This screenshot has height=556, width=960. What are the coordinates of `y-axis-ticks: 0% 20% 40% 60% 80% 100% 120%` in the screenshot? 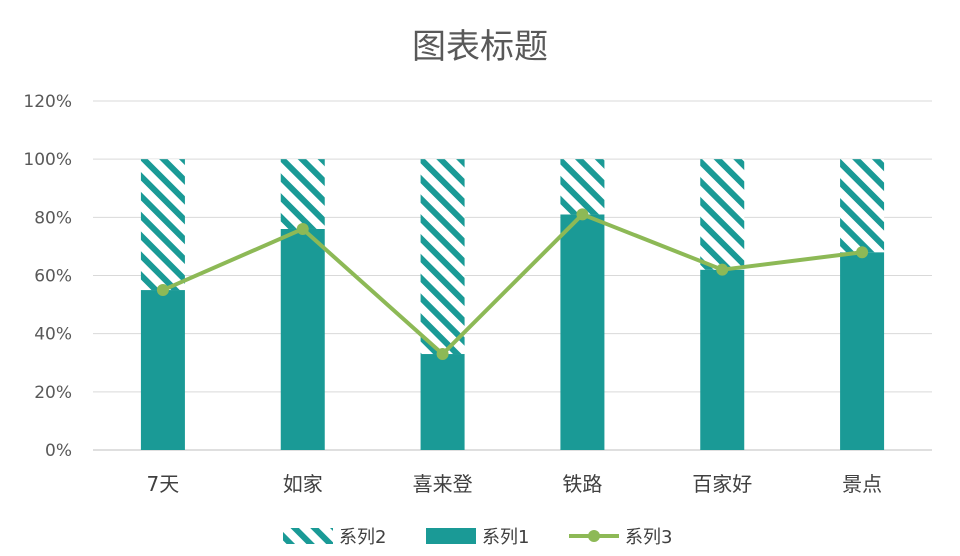 It's located at (47, 276).